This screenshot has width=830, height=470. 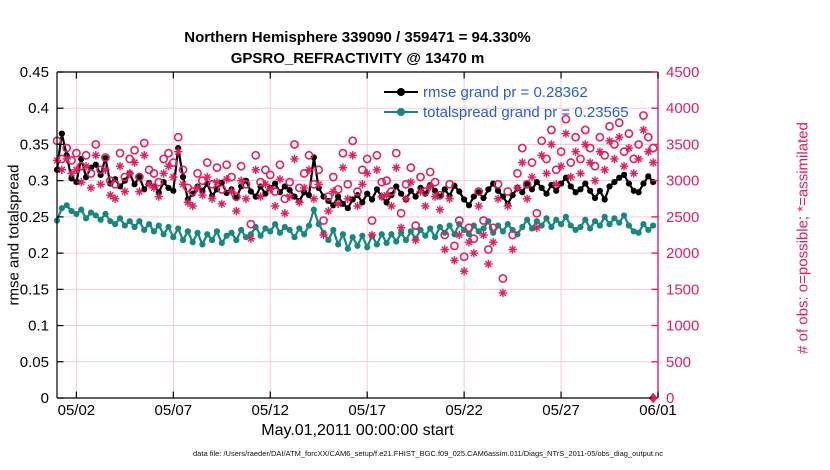 What do you see at coordinates (34, 362) in the screenshot?
I see `svg-text: 0.05` at bounding box center [34, 362].